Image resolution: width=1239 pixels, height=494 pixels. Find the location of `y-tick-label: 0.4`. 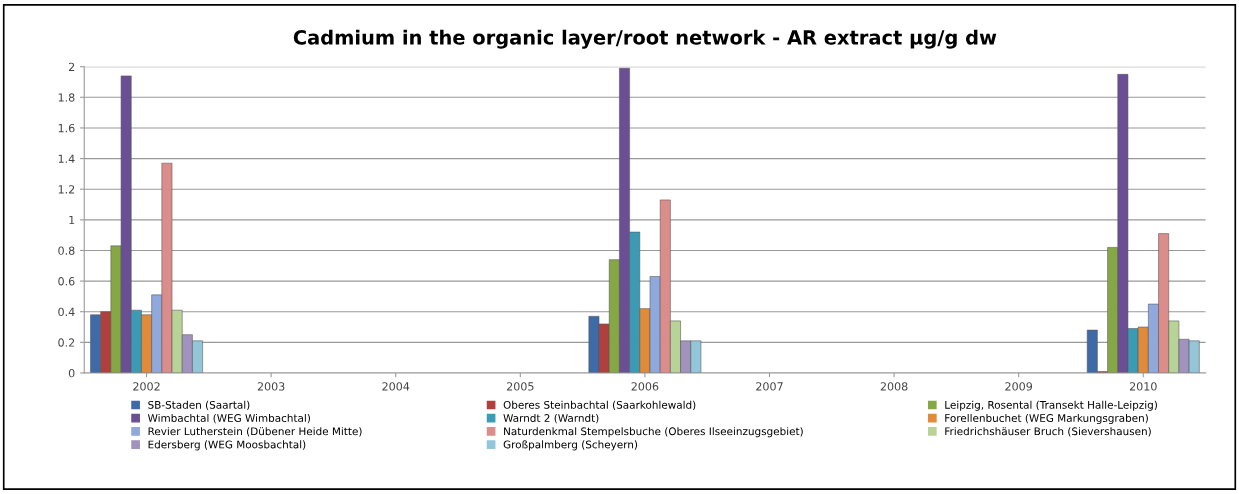

y-tick-label: 0.4 is located at coordinates (66, 312).